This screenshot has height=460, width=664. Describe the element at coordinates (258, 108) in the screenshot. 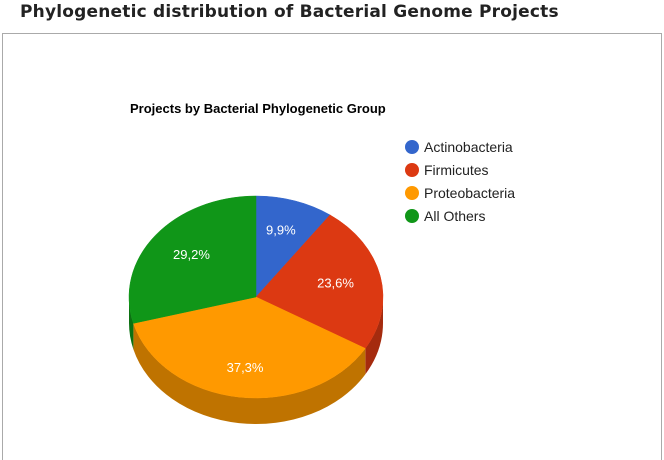

I see `chart-title: Projects by Bacterial Phylogenetic Group` at that location.